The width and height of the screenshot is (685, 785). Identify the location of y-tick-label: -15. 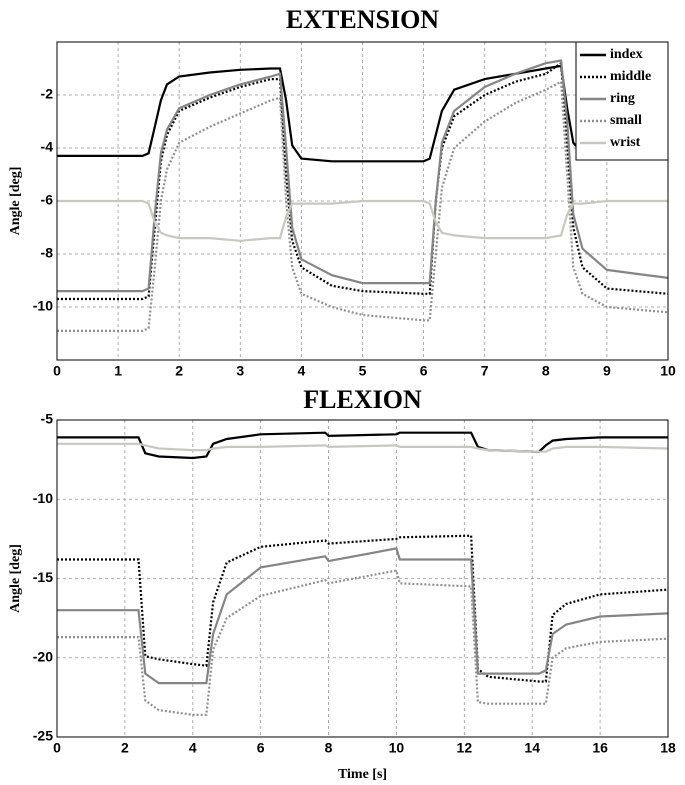
(43, 577).